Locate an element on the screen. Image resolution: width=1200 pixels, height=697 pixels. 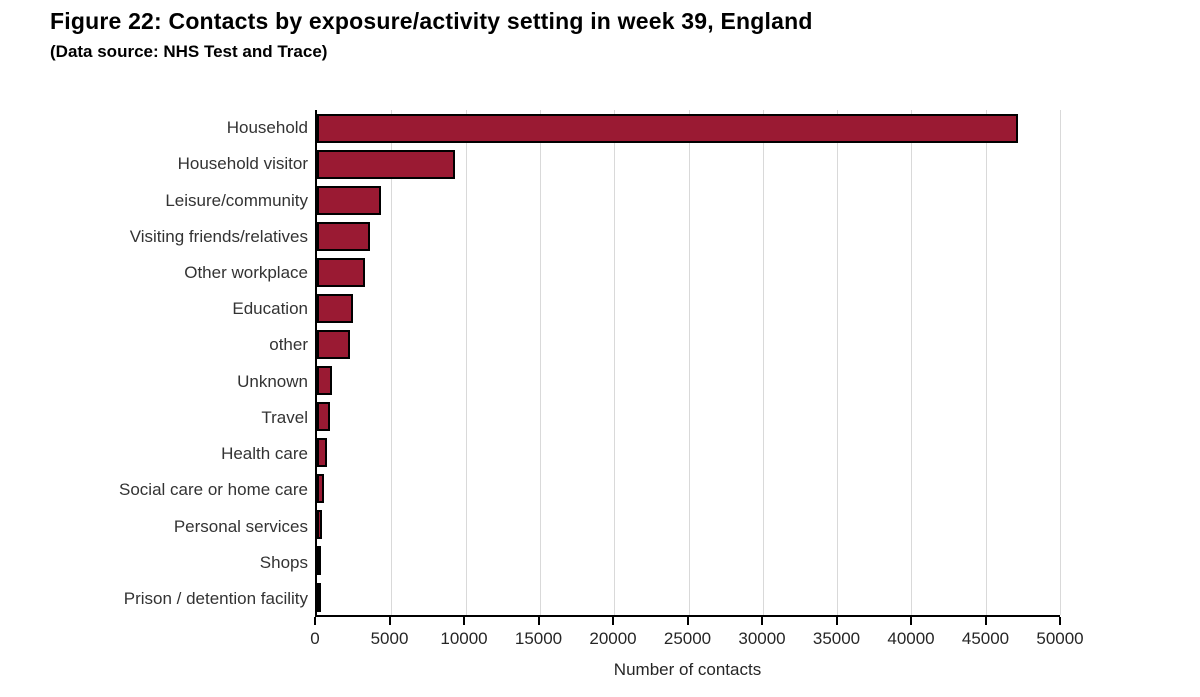
x-axis-title: Number of contacts is located at coordinates (687, 669).